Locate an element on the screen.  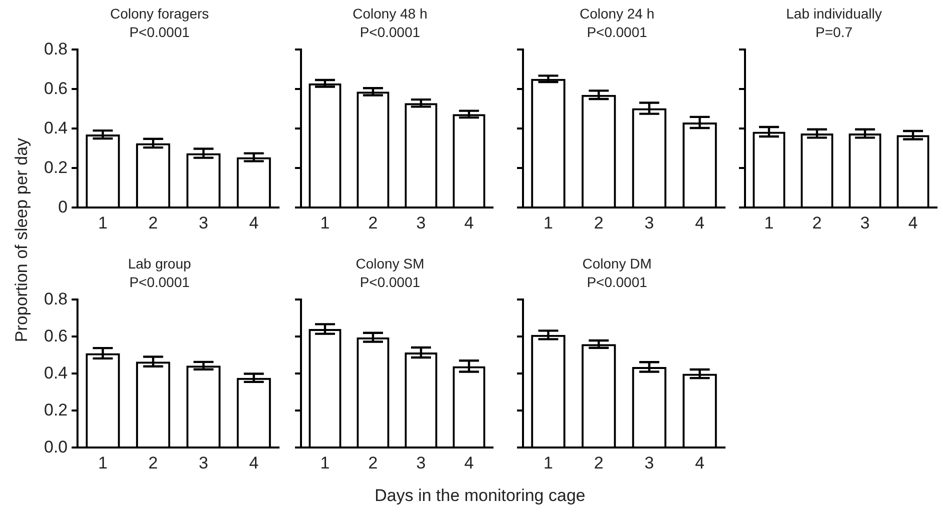
y-axis-title: Proportion of sleep per day is located at coordinates (22, 240).